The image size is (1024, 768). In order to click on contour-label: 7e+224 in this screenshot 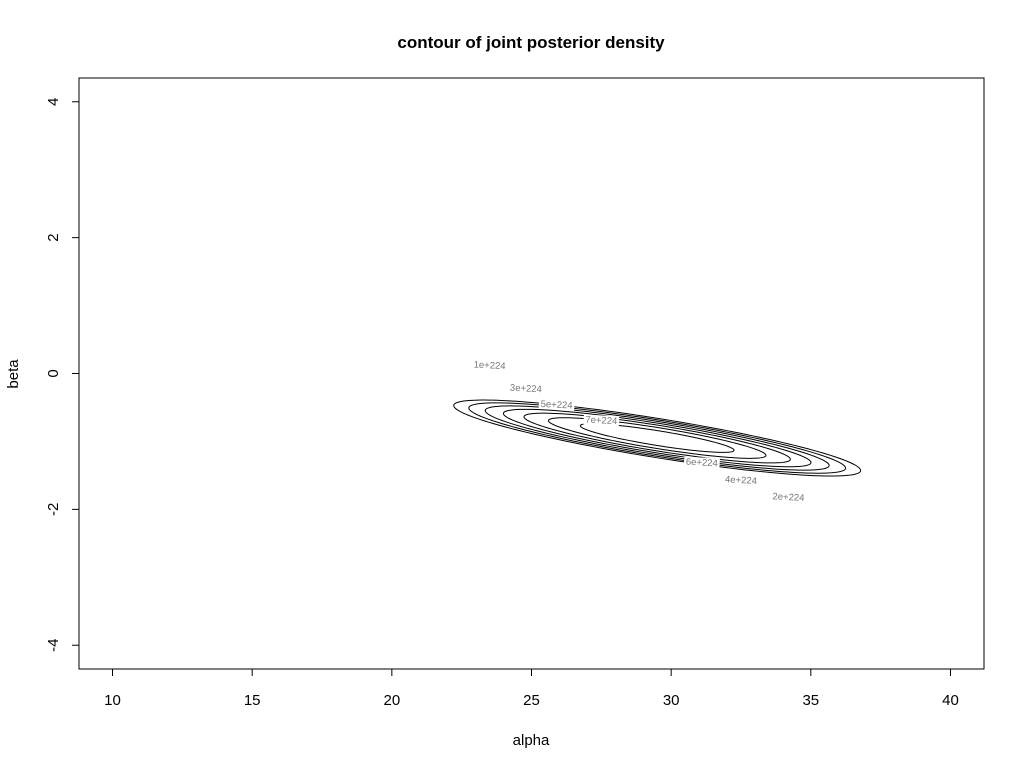, I will do `click(601, 421)`.